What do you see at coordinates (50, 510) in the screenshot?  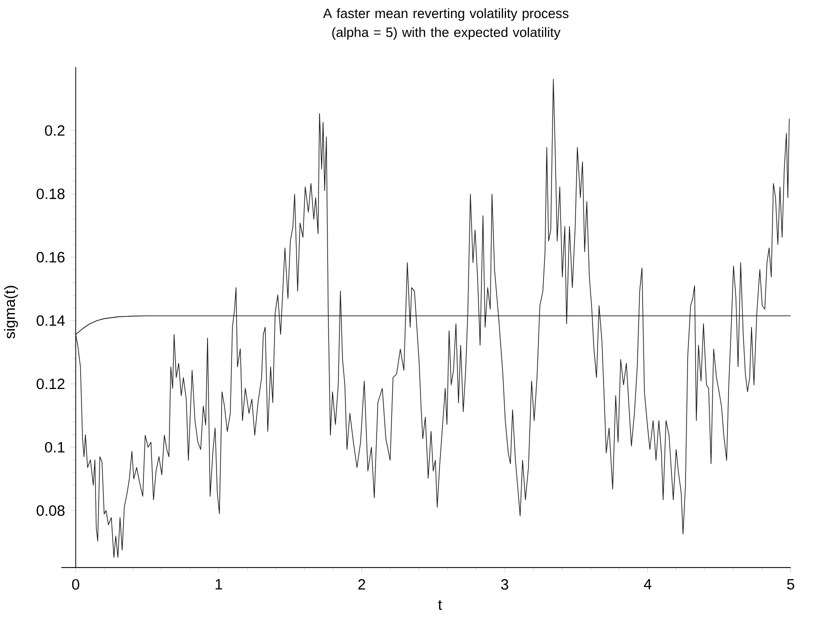 I see `y-tick-label: 0.08` at bounding box center [50, 510].